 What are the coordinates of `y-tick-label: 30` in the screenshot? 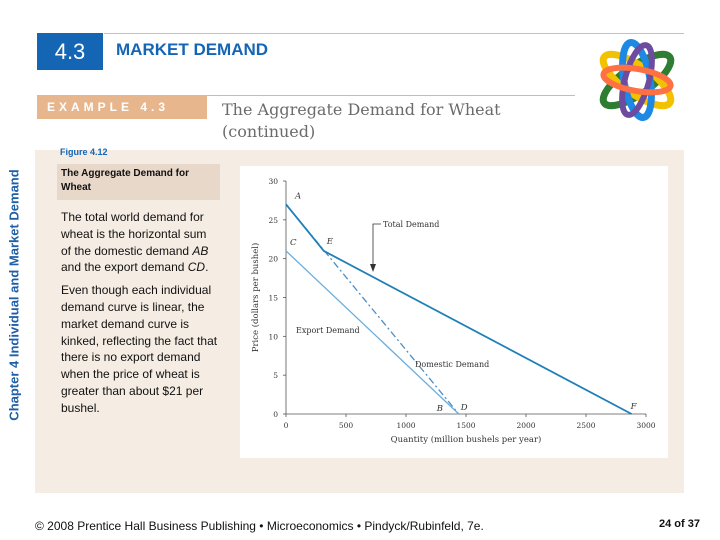 It's located at (273, 181).